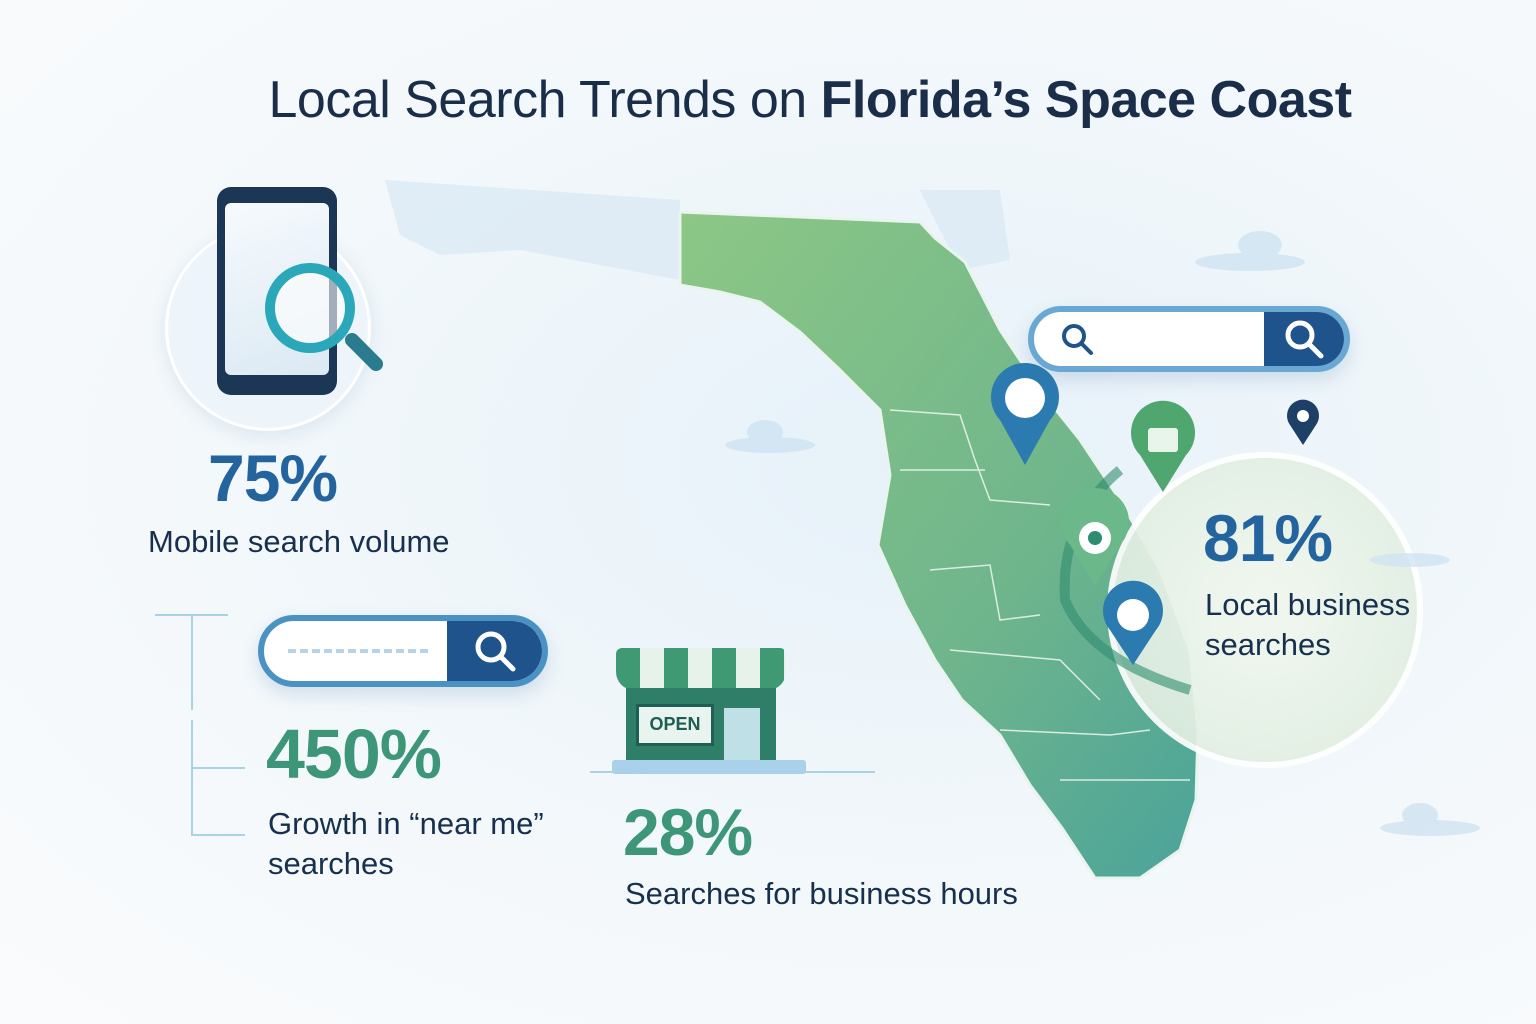 The height and width of the screenshot is (1024, 1536). What do you see at coordinates (280, 308) in the screenshot?
I see `smartphone-magnifier-icon` at bounding box center [280, 308].